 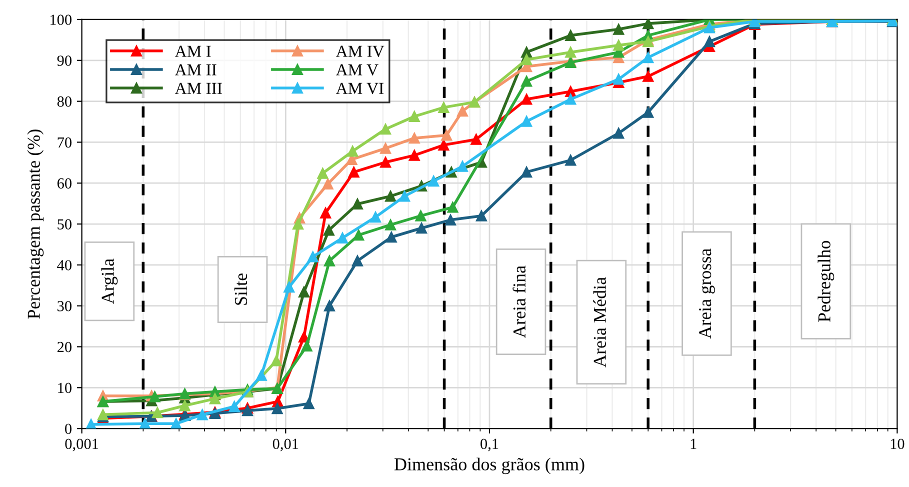 What do you see at coordinates (360, 52) in the screenshot?
I see `legend-label: AM IV` at bounding box center [360, 52].